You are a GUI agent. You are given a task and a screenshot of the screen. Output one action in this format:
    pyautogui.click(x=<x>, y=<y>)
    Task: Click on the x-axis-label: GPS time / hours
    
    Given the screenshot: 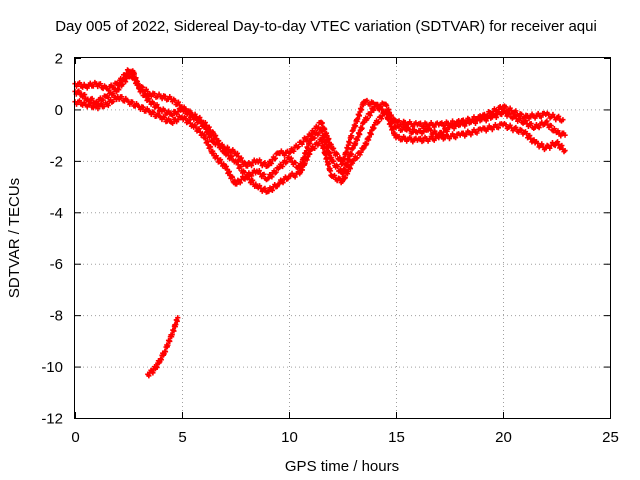 What is the action you would take?
    pyautogui.click(x=342, y=466)
    